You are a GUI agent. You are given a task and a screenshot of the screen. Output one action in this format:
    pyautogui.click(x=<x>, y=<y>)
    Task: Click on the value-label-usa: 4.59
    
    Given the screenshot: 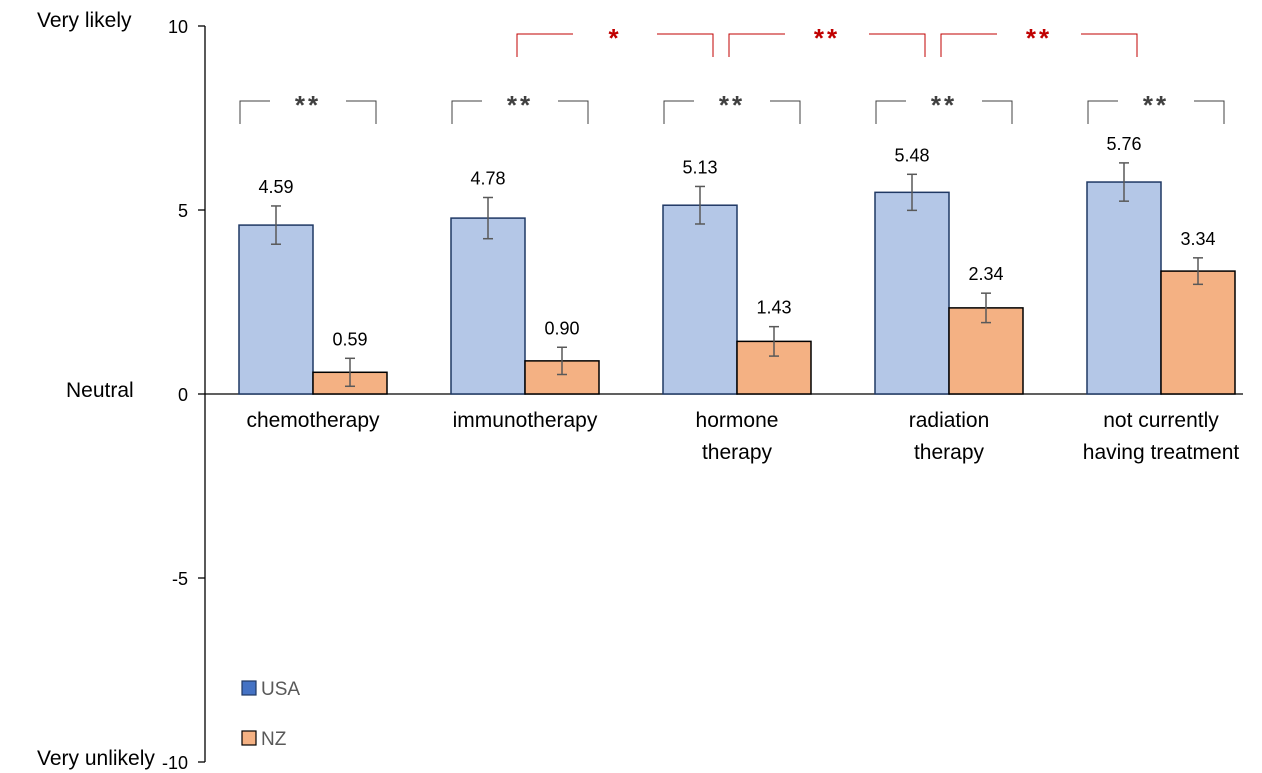 What is the action you would take?
    pyautogui.click(x=275, y=187)
    